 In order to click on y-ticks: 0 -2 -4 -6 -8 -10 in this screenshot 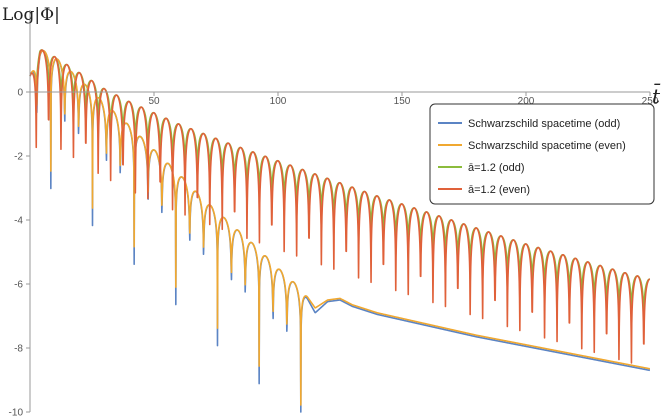, I will do `click(19, 252)`.